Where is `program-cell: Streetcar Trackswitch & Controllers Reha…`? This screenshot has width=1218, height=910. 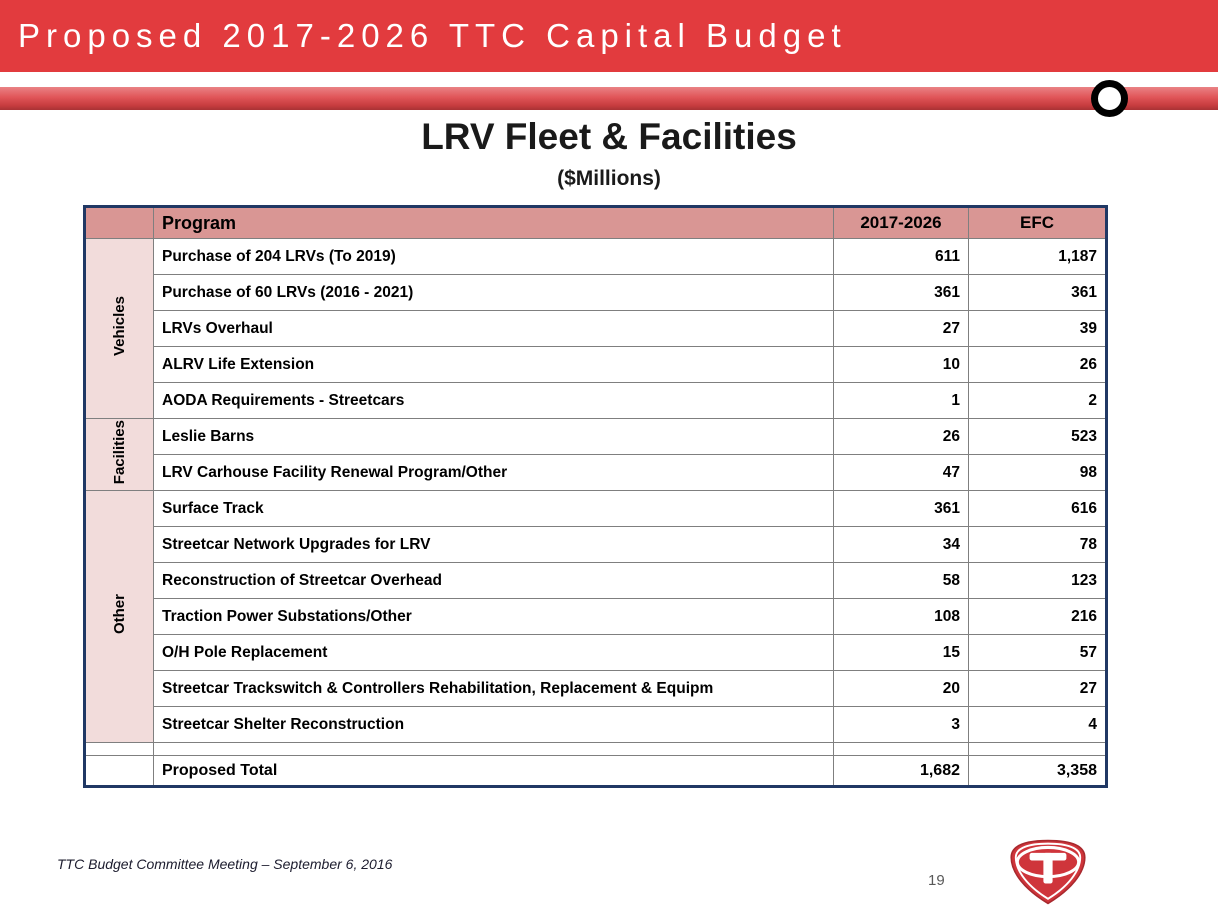 program-cell: Streetcar Trackswitch & Controllers Reha… is located at coordinates (493, 688).